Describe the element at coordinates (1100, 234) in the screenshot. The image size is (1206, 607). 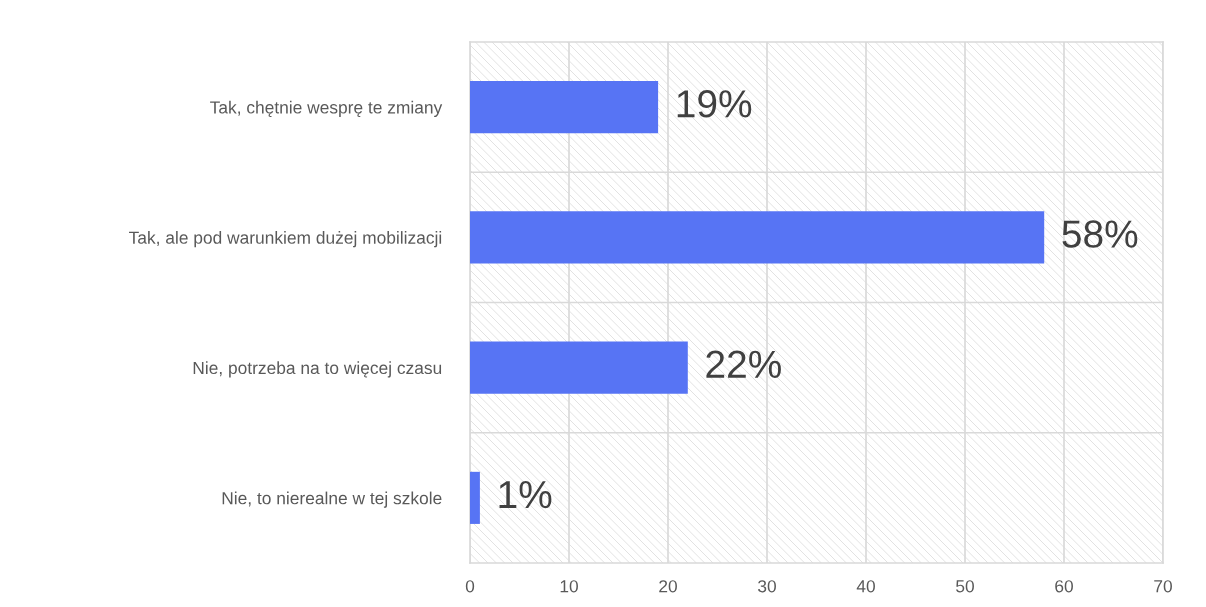
I see `data-label: 58%` at that location.